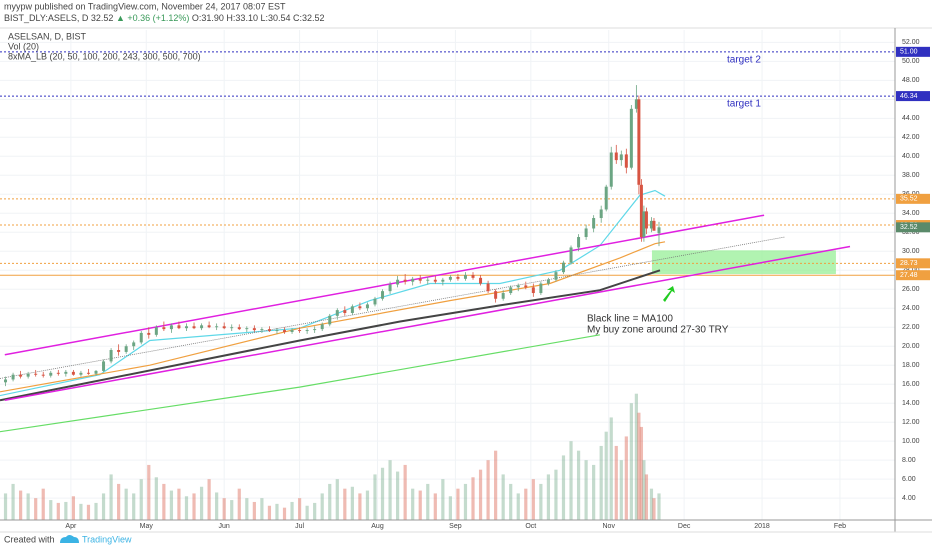 The height and width of the screenshot is (550, 932). I want to click on x-tick-label: 2018, so click(762, 526).